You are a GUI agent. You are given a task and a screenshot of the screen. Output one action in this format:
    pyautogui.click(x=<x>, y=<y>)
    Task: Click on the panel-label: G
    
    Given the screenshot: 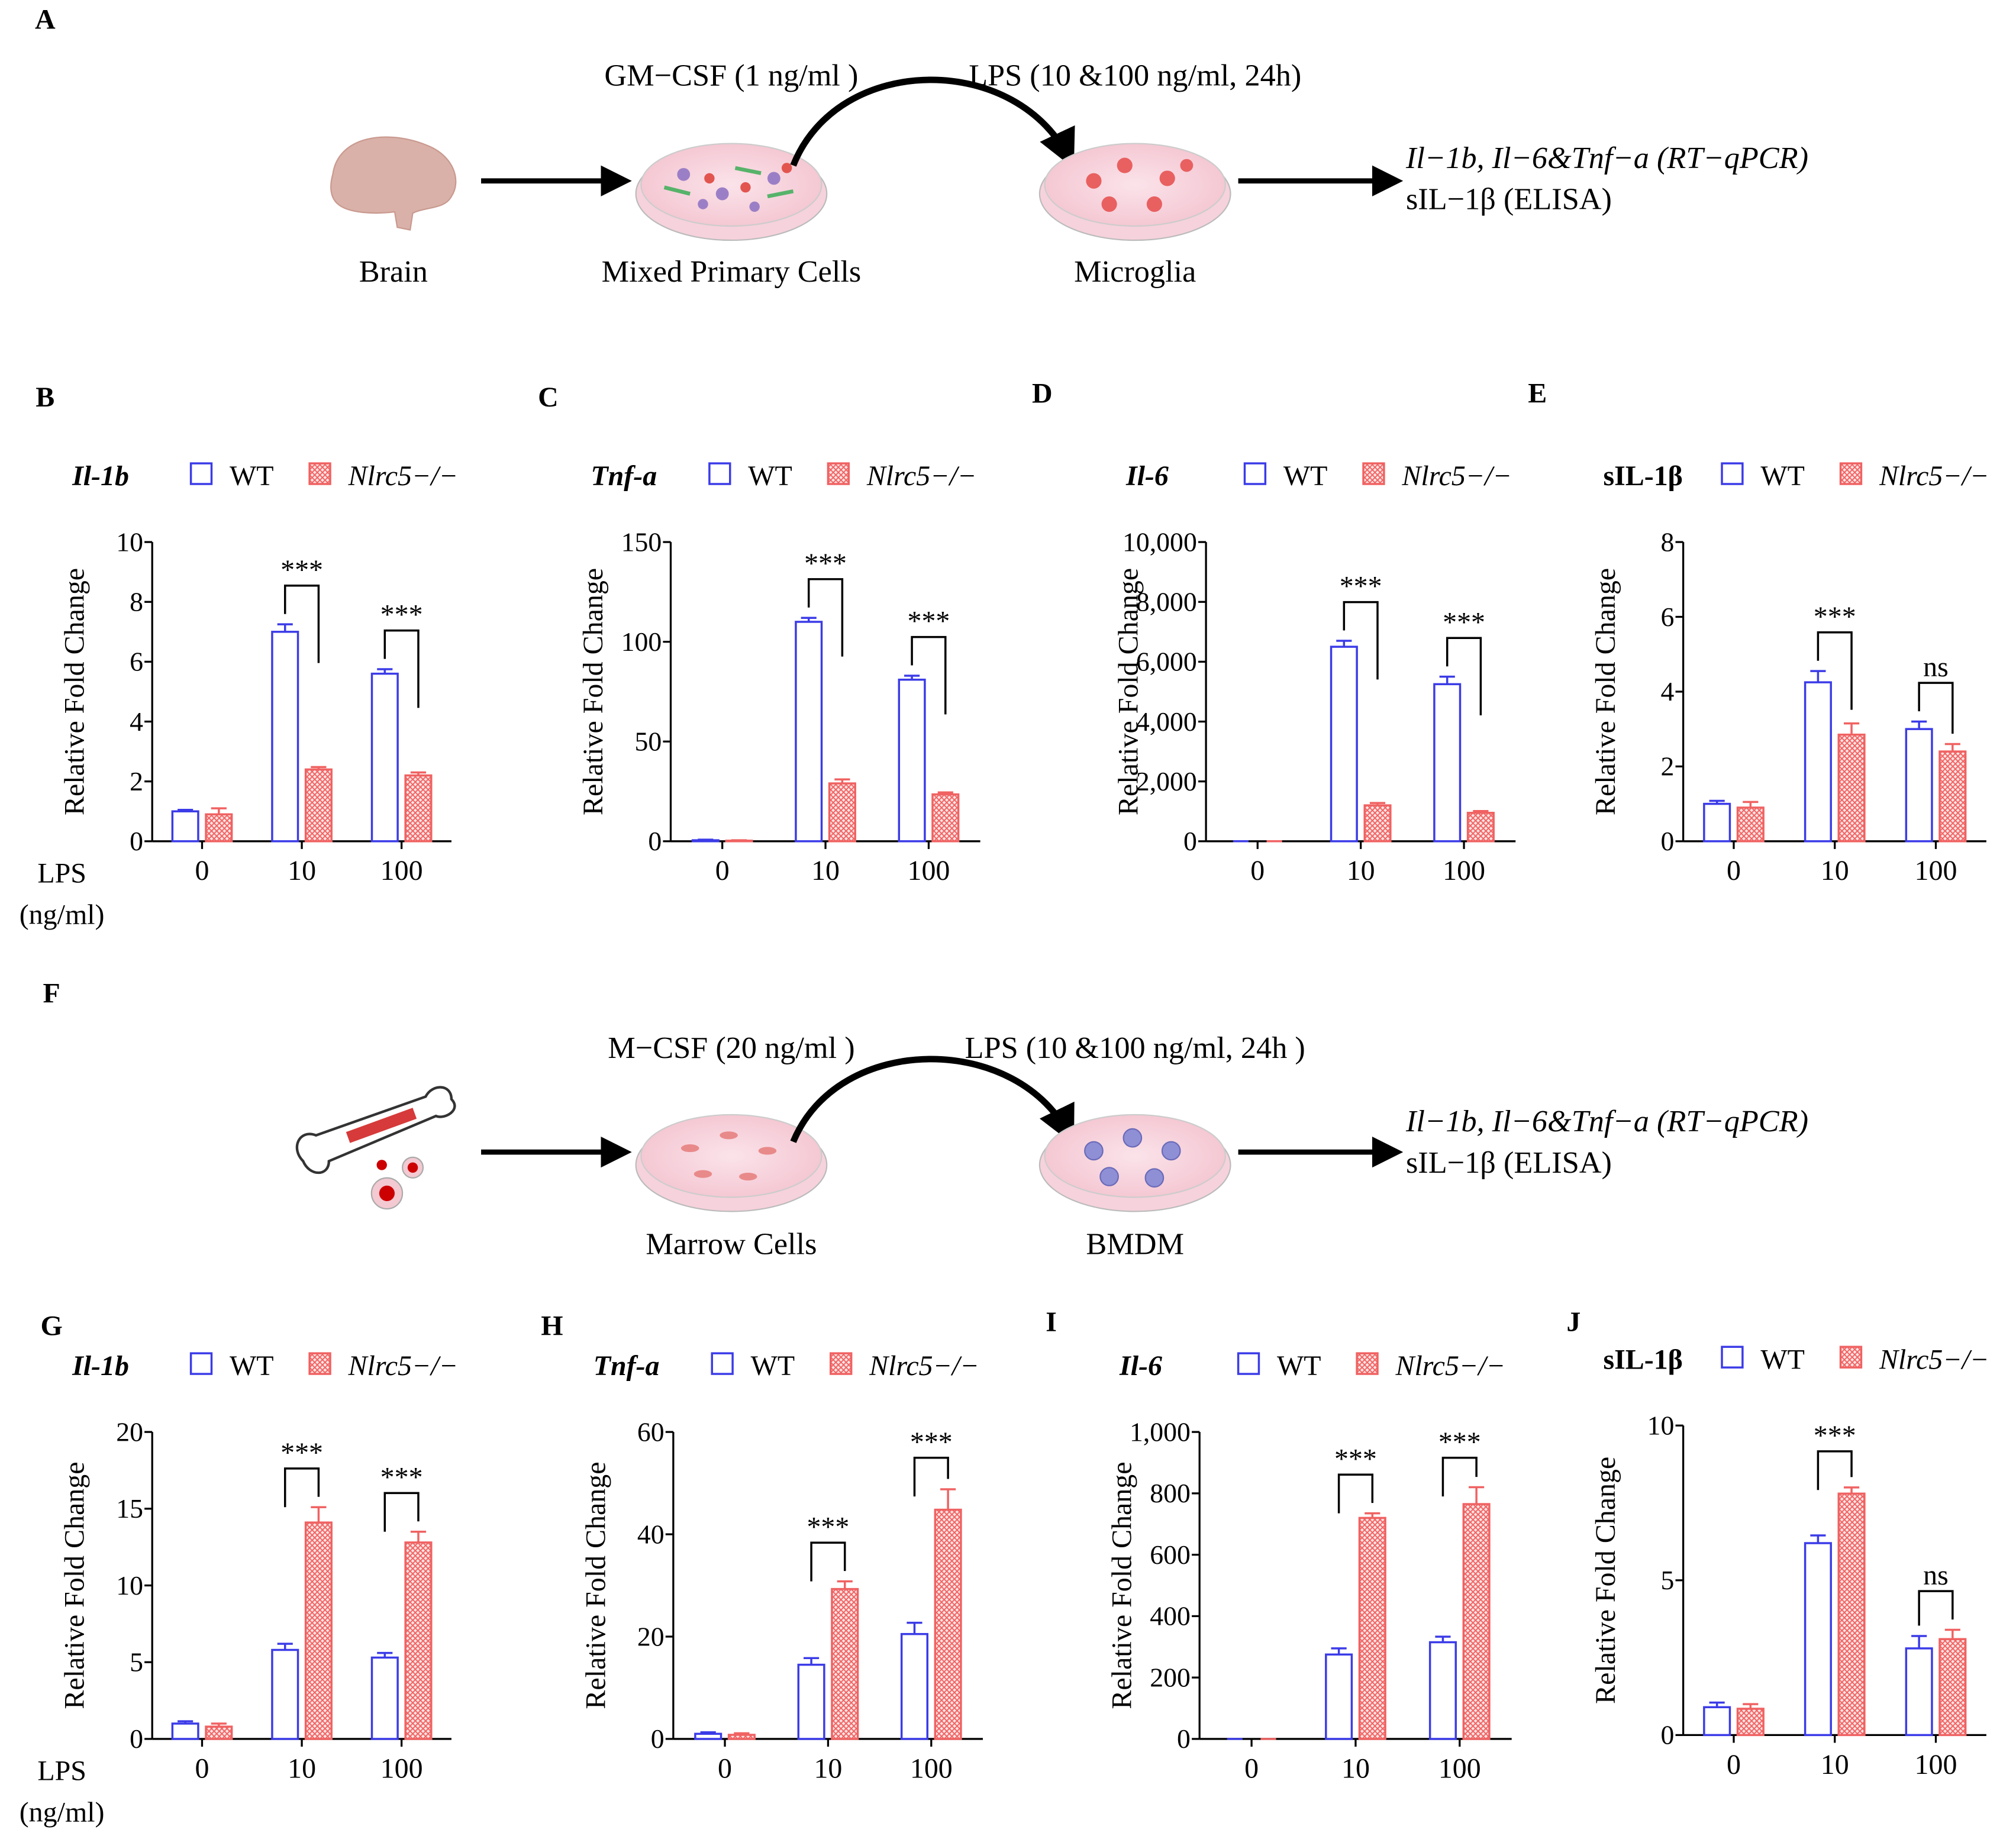 What is the action you would take?
    pyautogui.click(x=52, y=1326)
    